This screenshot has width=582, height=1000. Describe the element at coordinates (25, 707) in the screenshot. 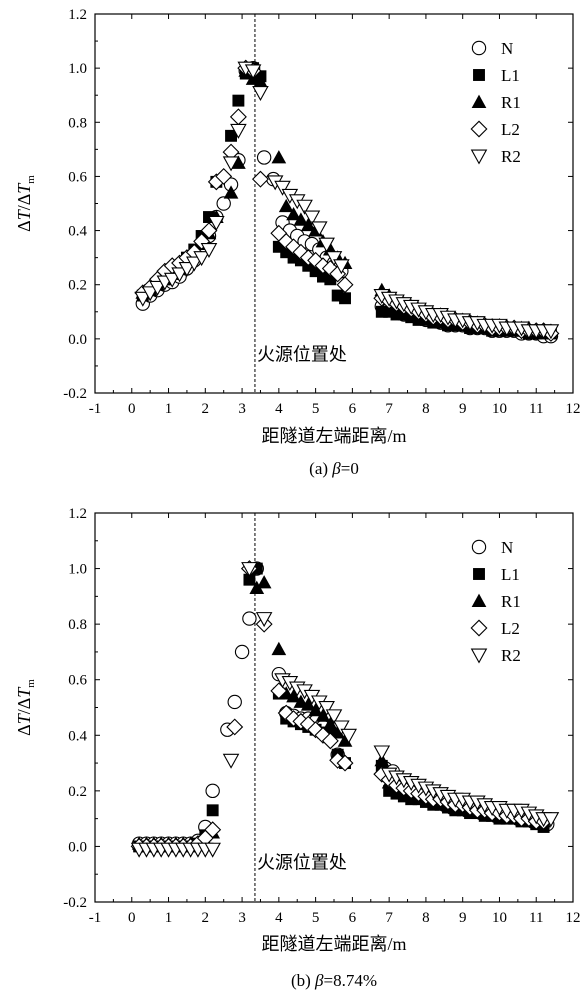

I see `y-axis-label: ΔT/ΔTm` at that location.